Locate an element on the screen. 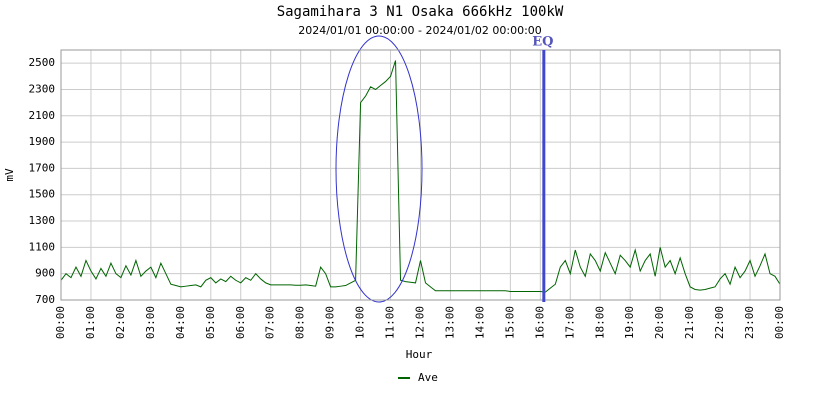 The height and width of the screenshot is (404, 840). x-tick-label: 16:00 is located at coordinates (539, 322).